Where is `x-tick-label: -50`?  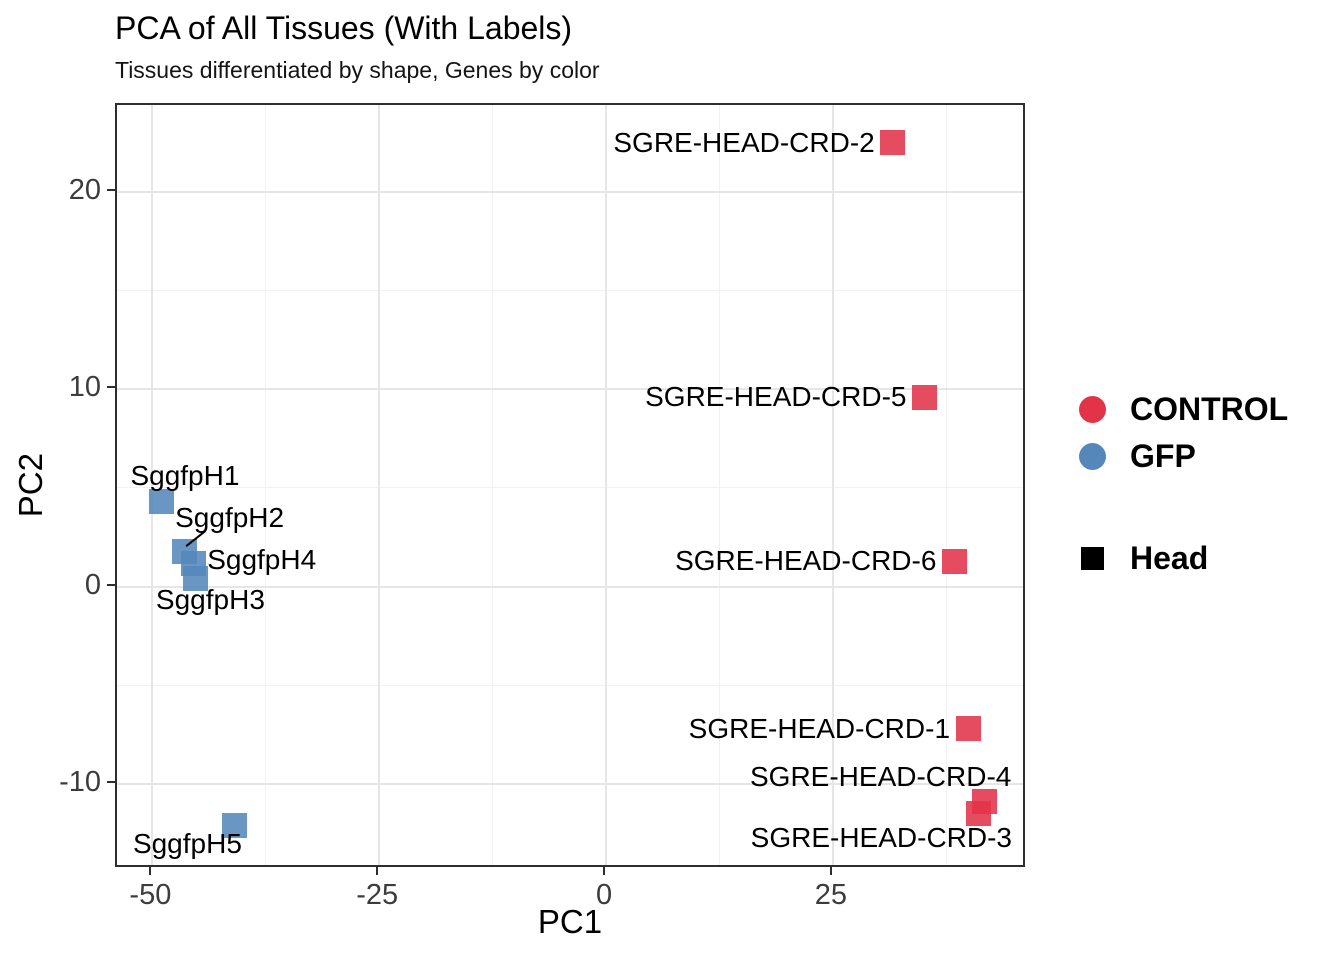
x-tick-label: -50 is located at coordinates (150, 895).